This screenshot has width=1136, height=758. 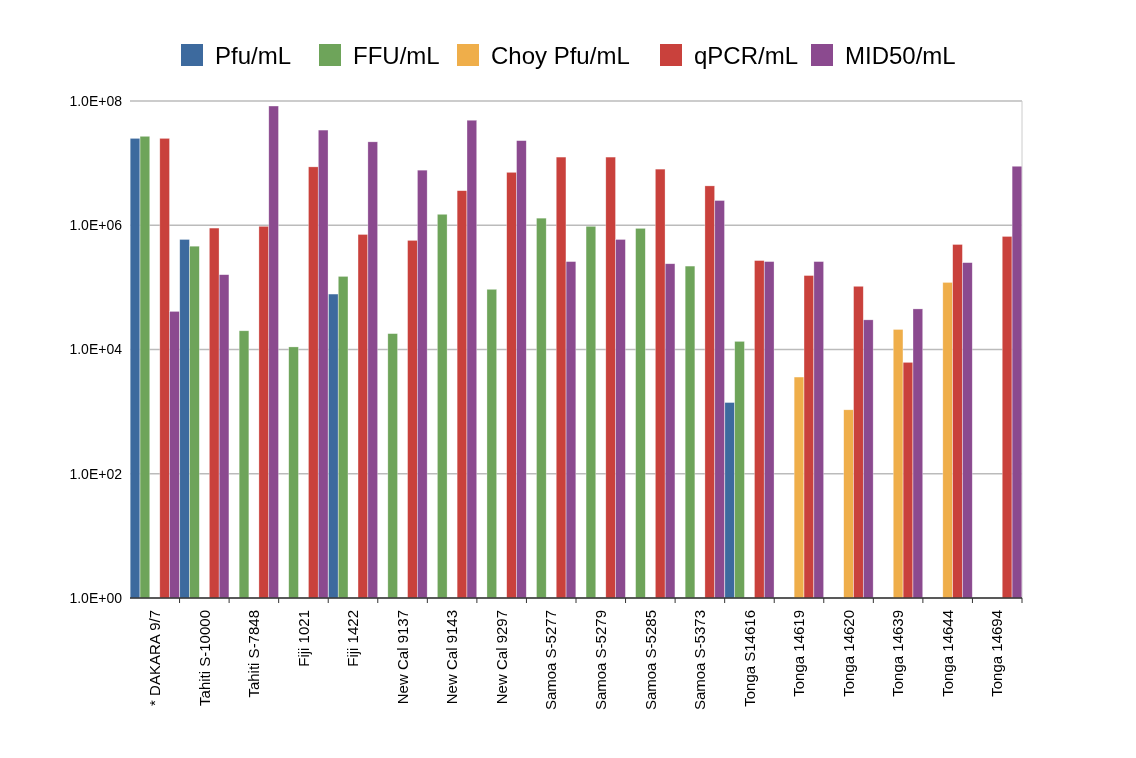 I want to click on x-tick-label: Tonga S14616, so click(x=749, y=658).